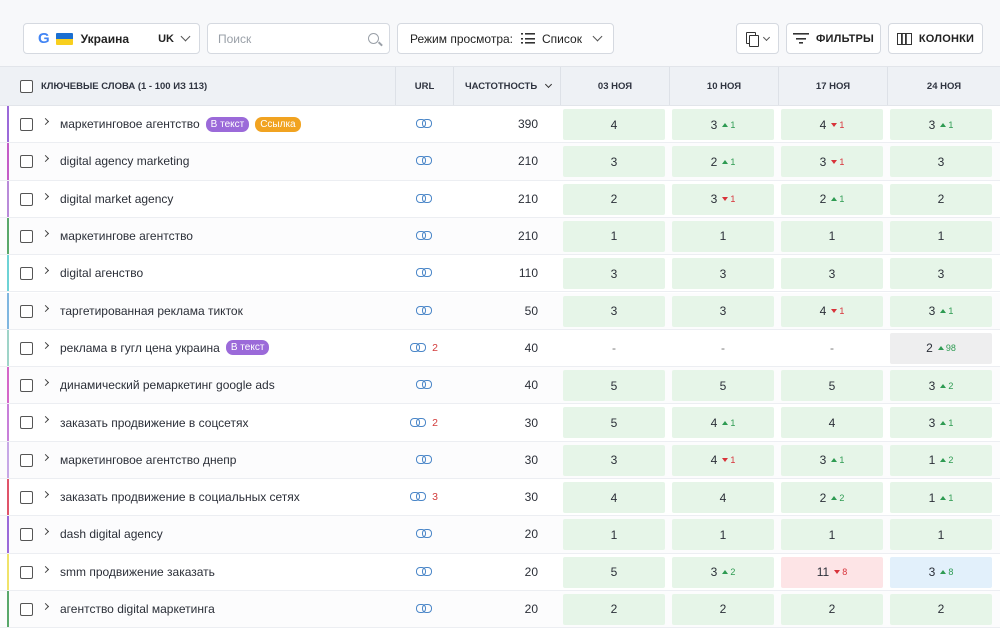 The image size is (1000, 628). What do you see at coordinates (757, 38) in the screenshot?
I see `copy-button` at bounding box center [757, 38].